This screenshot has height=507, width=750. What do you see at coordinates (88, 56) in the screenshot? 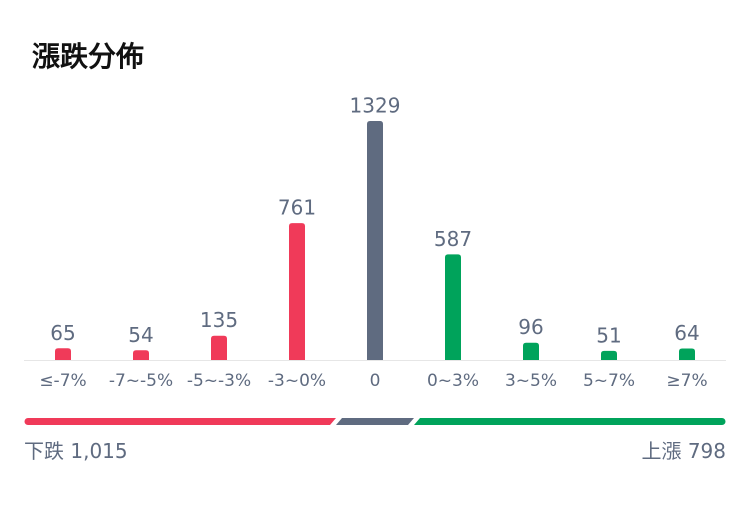
I see `chart-title: 漲跌分佈` at bounding box center [88, 56].